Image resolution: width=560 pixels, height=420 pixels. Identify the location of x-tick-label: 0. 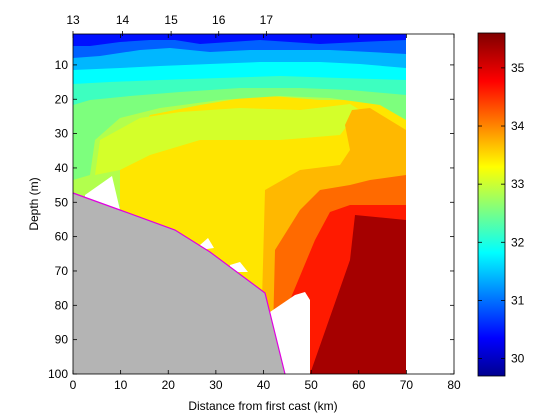
(73, 385).